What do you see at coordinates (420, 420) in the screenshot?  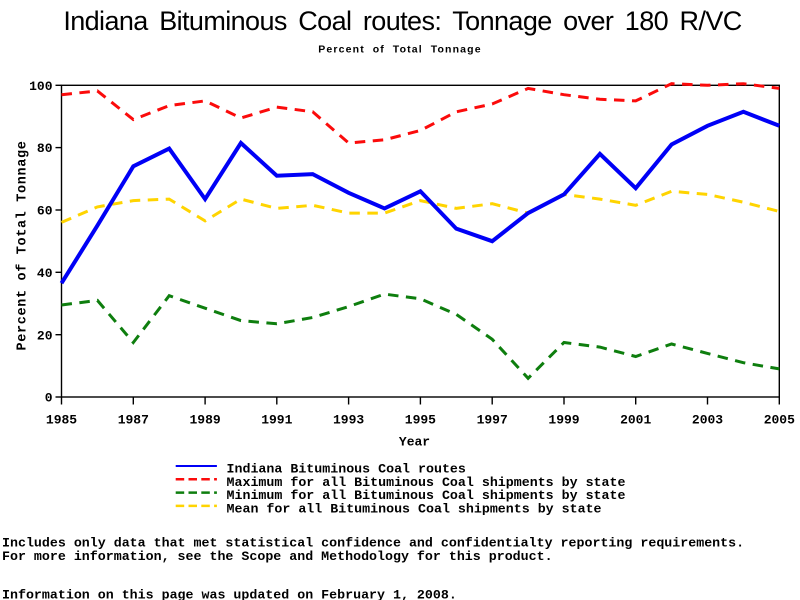 I see `svg-text: 1995` at bounding box center [420, 420].